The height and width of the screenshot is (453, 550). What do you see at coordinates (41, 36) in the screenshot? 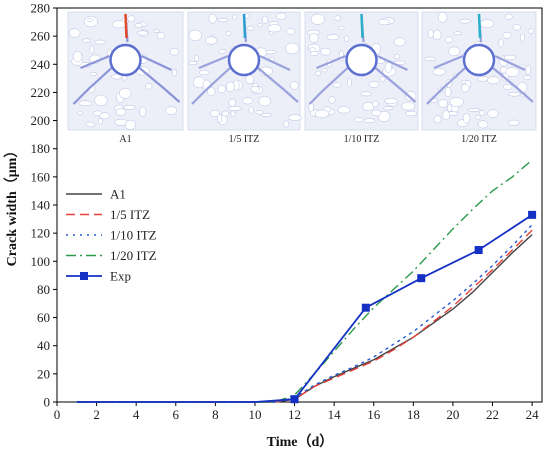
I see `y-tick-label: 260` at bounding box center [41, 36].